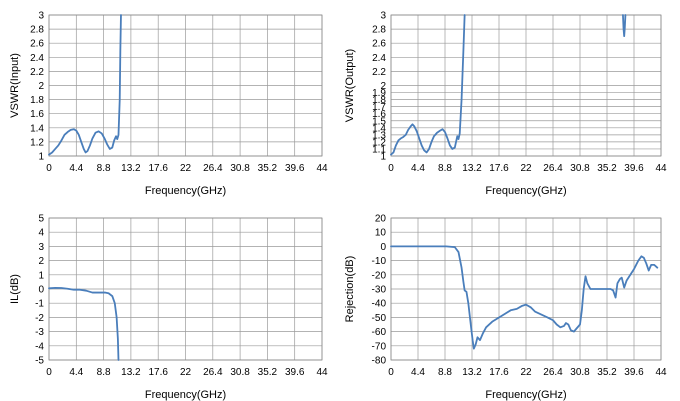  I want to click on y-axis-title: VSWR(Input), so click(15, 85).